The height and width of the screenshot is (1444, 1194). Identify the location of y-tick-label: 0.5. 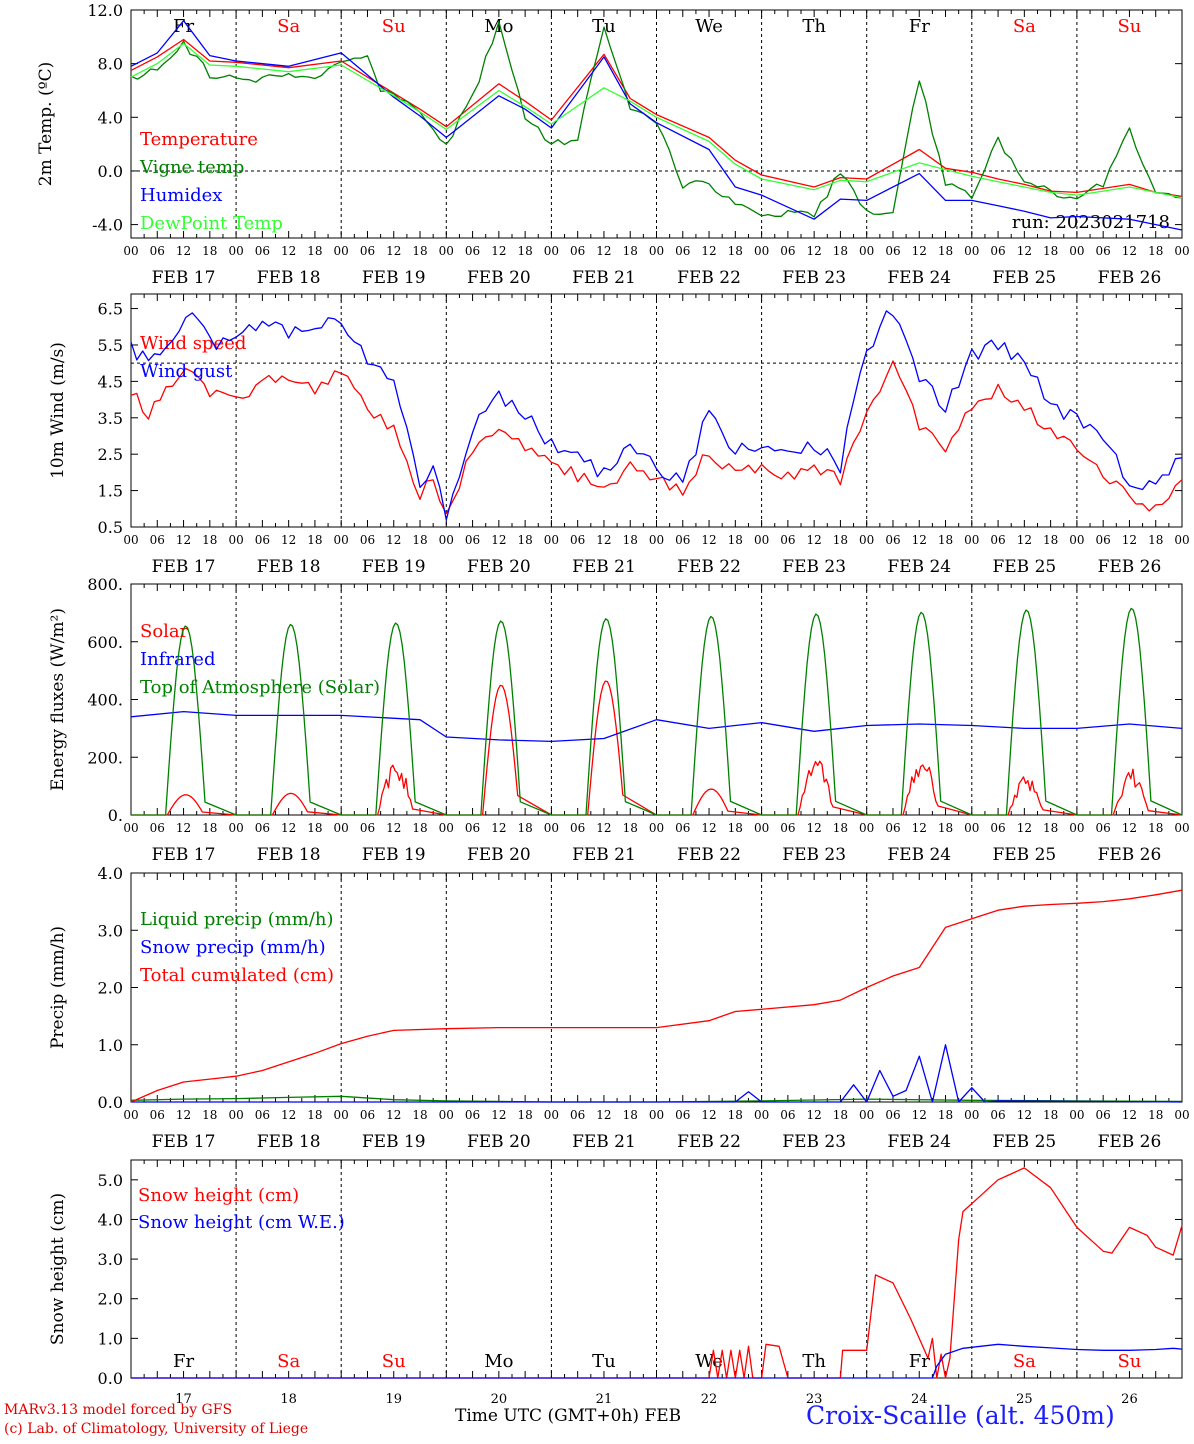
(110, 527).